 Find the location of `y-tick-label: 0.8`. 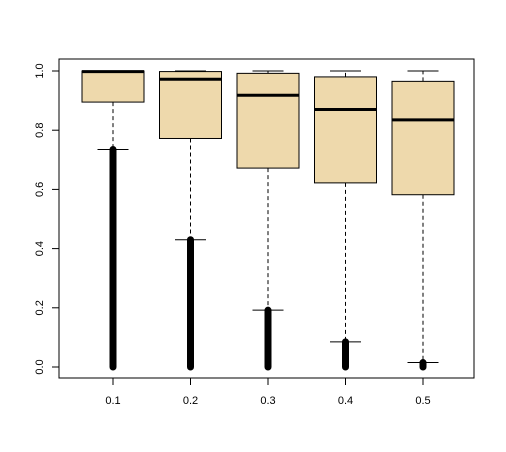

y-tick-label: 0.8 is located at coordinates (40, 130).